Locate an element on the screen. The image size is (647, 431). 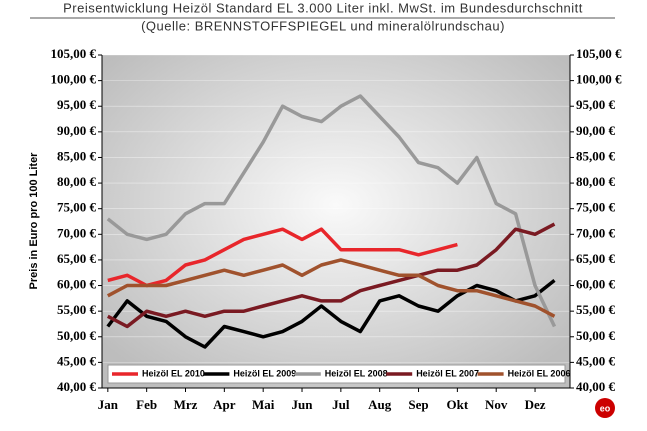
y-tick-label: 100,00 € is located at coordinates (74, 79).